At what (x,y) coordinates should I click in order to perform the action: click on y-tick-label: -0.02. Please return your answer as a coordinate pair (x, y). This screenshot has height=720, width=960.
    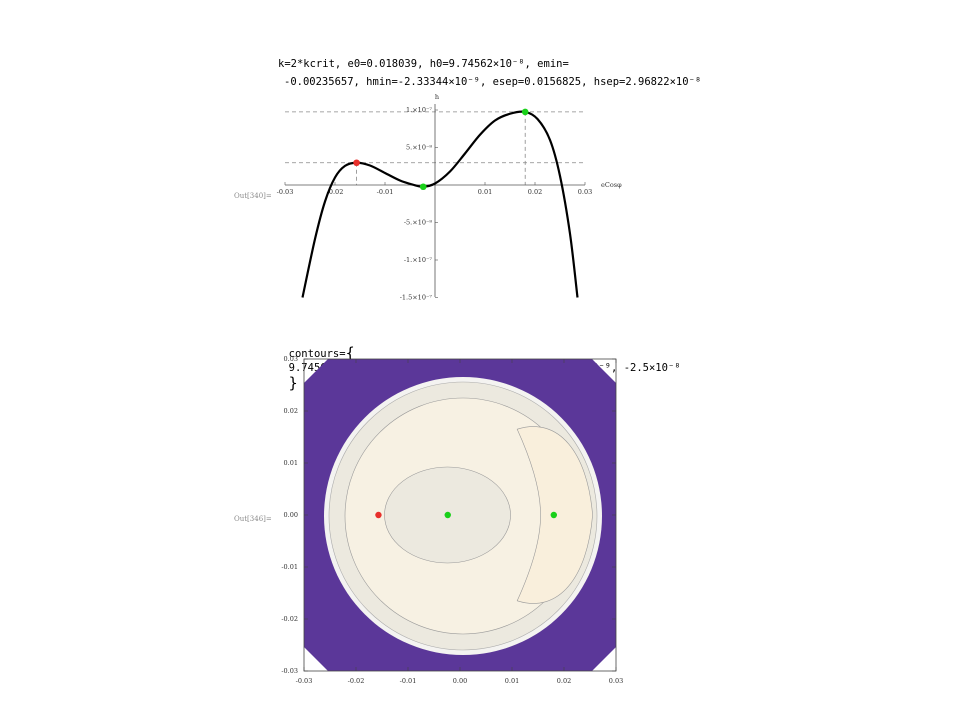
    Looking at the image, I should click on (289, 619).